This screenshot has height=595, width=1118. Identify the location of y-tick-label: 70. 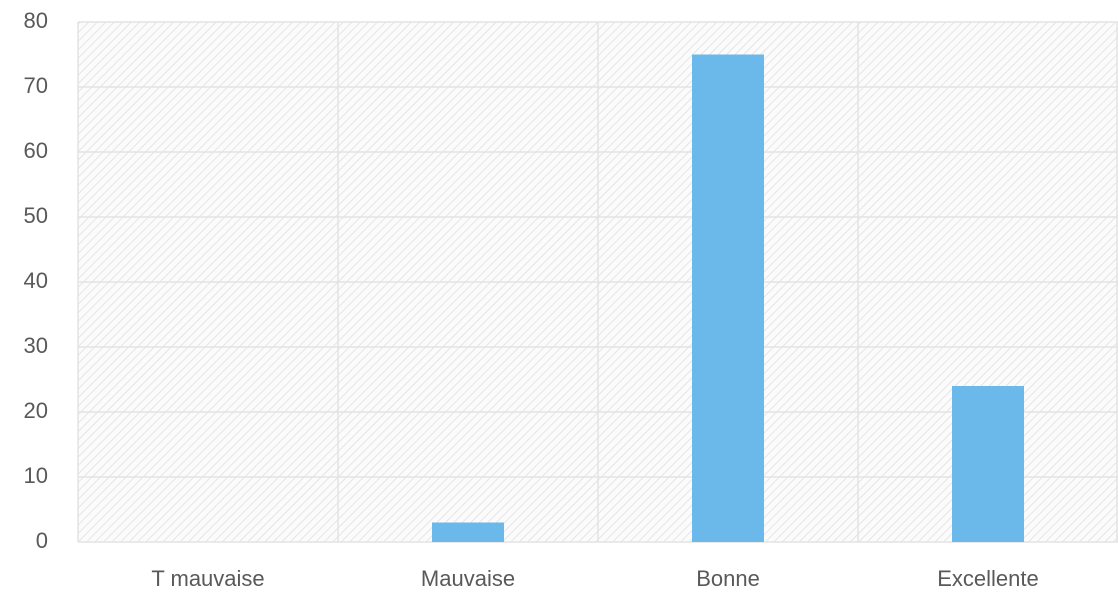
(36, 85).